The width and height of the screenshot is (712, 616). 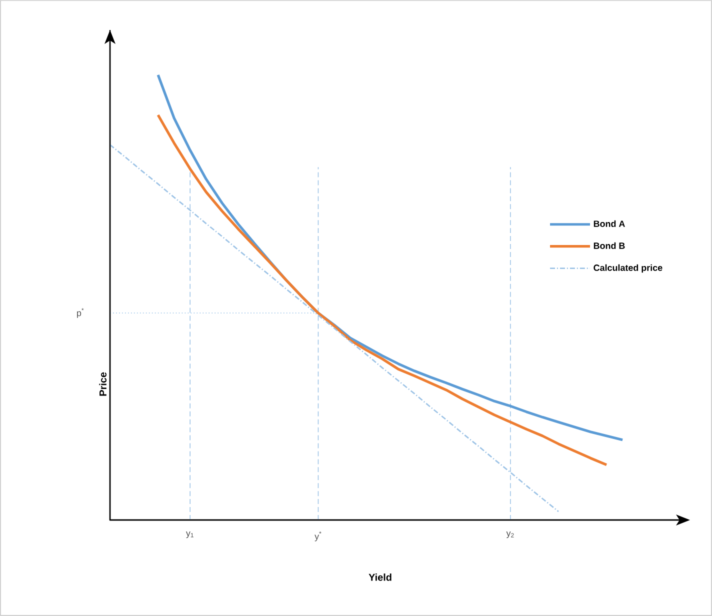 What do you see at coordinates (80, 313) in the screenshot?
I see `ref-line-label: p$^{*}$` at bounding box center [80, 313].